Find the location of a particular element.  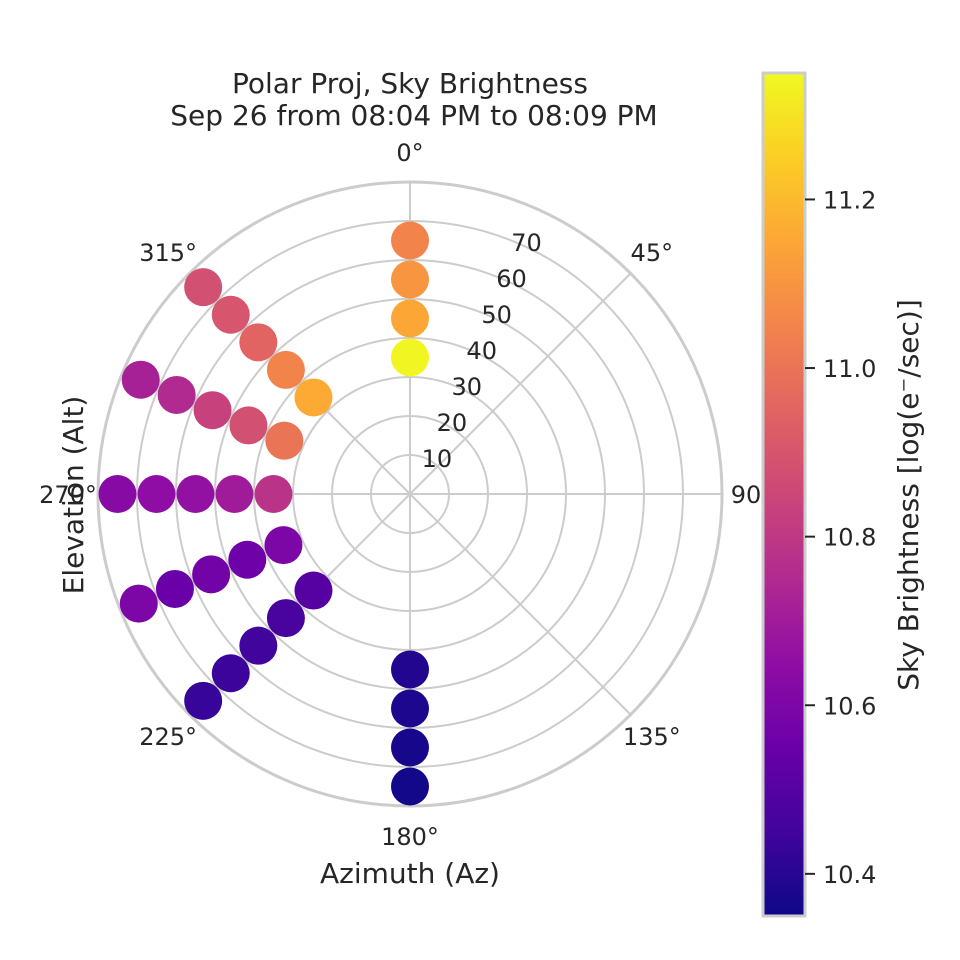

x-axis-label: Azimuth (Az) is located at coordinates (410, 873).